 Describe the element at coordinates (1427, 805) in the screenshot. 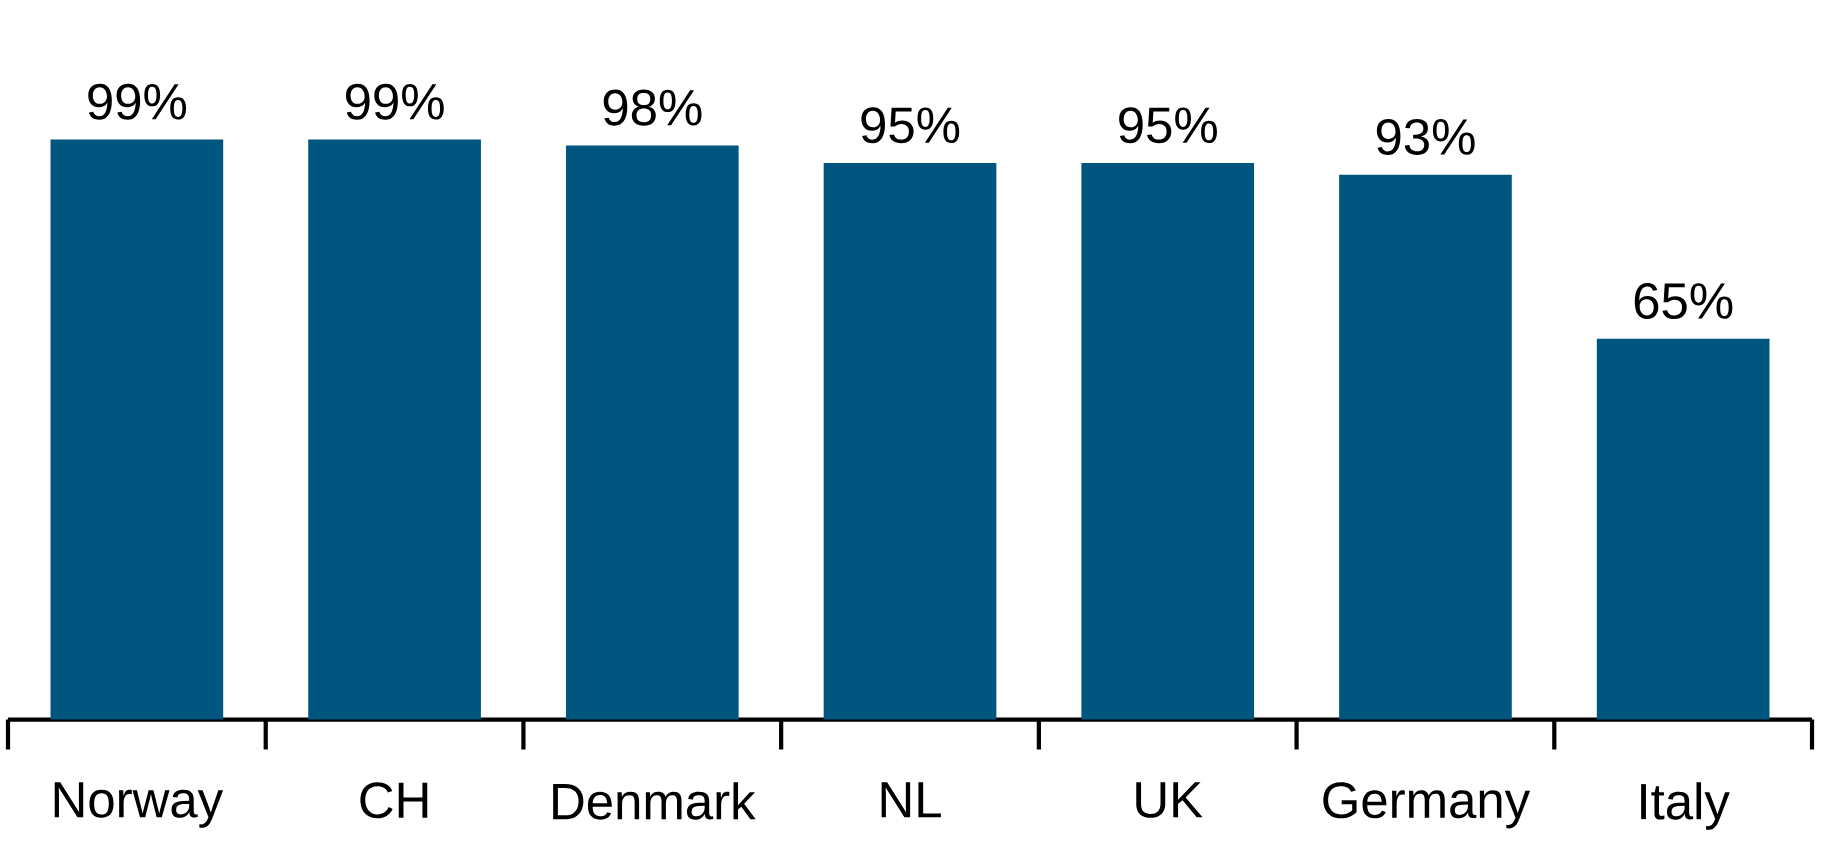

I see `x-tick-label: Germany` at that location.